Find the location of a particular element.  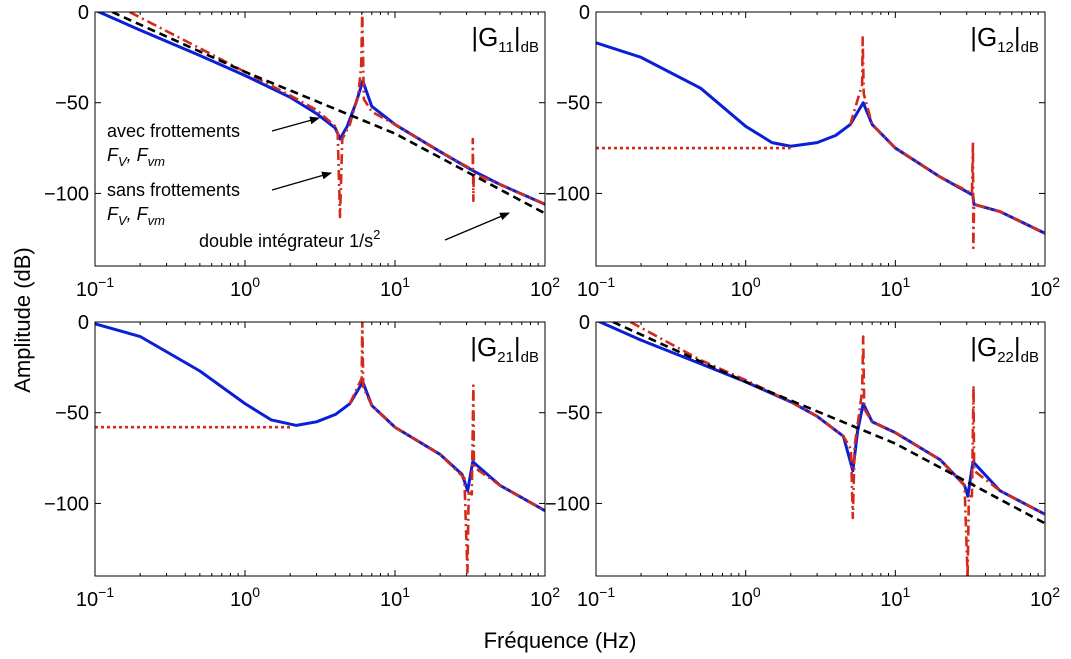

panel-title: |G22|dB is located at coordinates (1004, 349).